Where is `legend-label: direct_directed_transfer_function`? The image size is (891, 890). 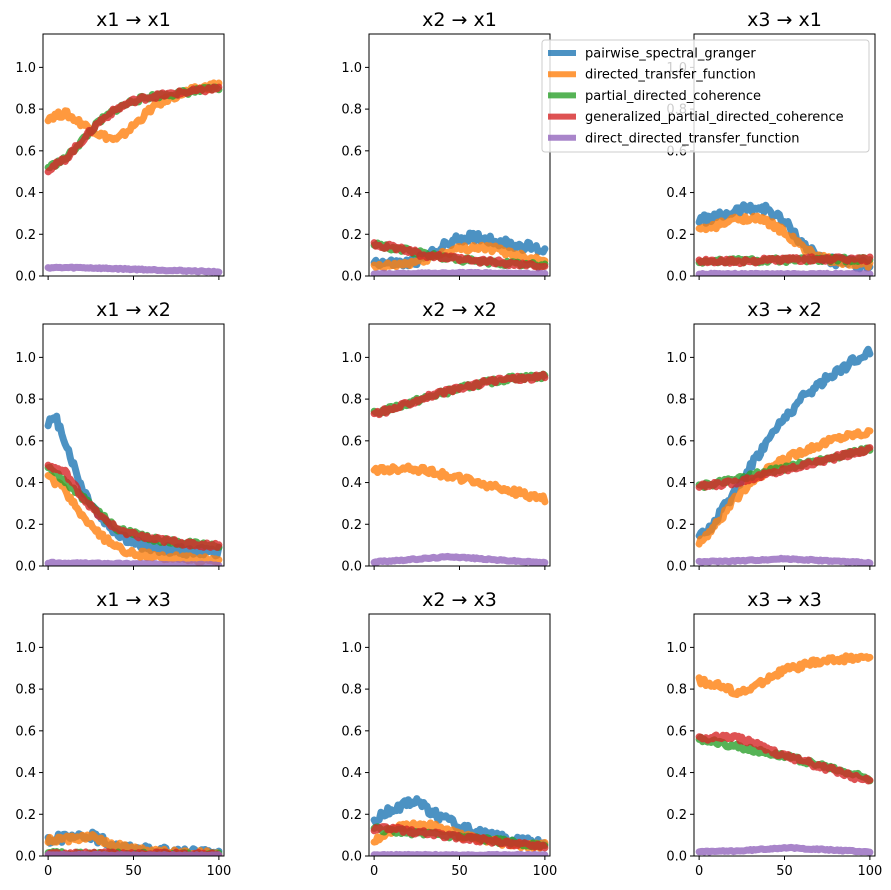 legend-label: direct_directed_transfer_function is located at coordinates (692, 138).